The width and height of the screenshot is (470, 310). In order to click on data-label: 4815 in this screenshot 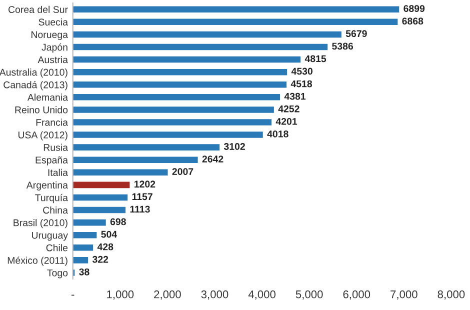, I will do `click(315, 58)`.